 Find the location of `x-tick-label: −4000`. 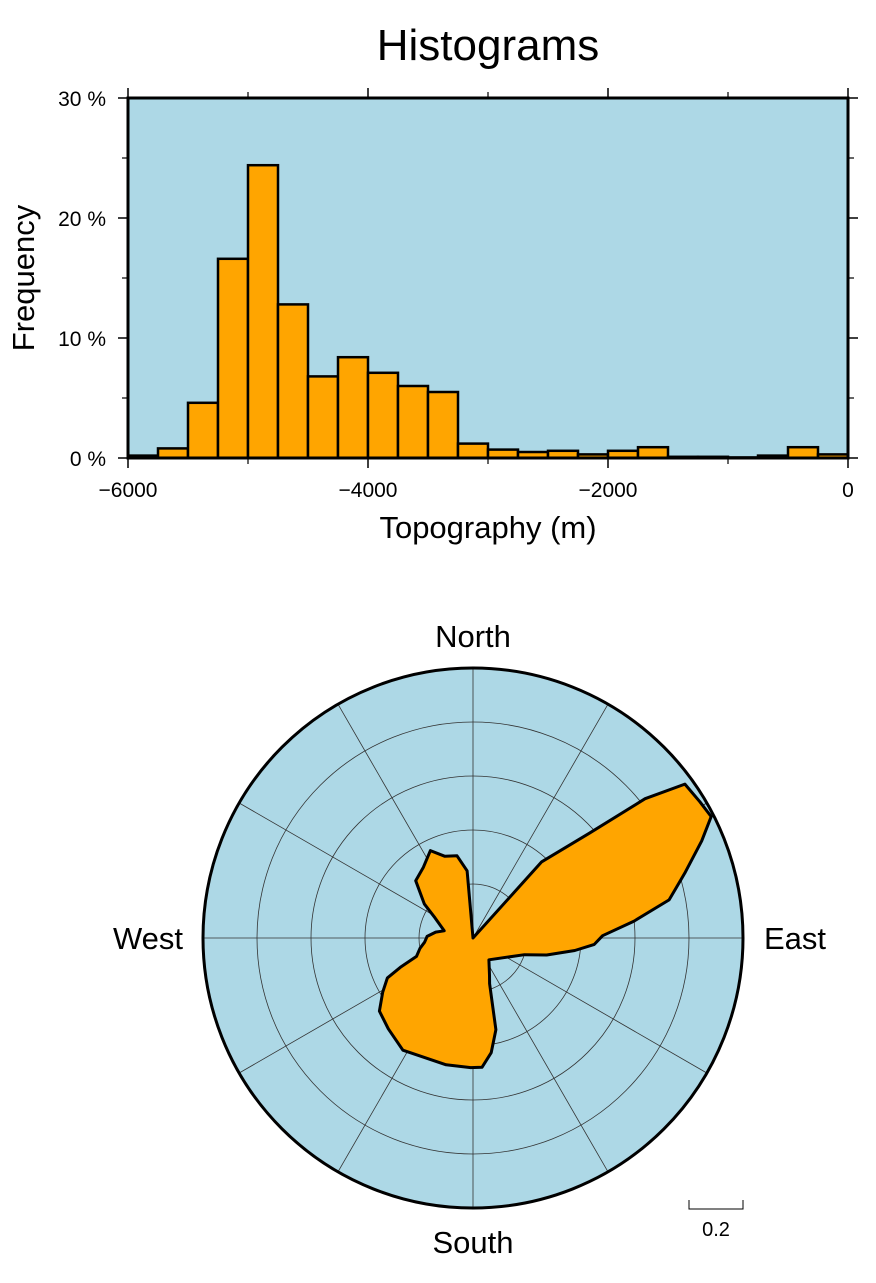

x-tick-label: −4000 is located at coordinates (368, 490).